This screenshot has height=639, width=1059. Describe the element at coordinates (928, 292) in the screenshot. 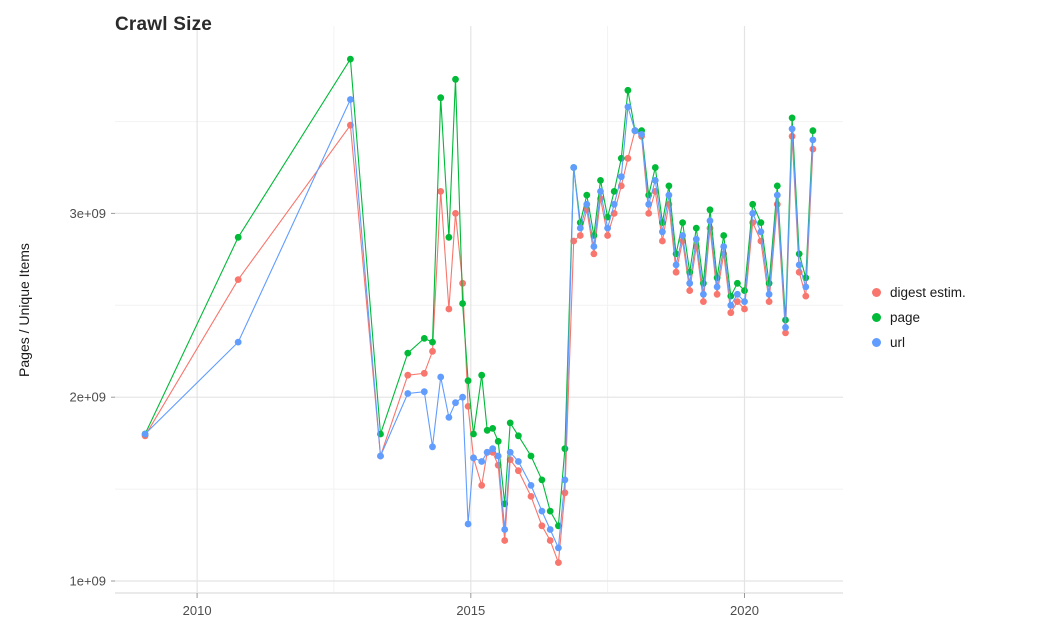

I see `legend-label-digest-estim: digest estim.` at that location.